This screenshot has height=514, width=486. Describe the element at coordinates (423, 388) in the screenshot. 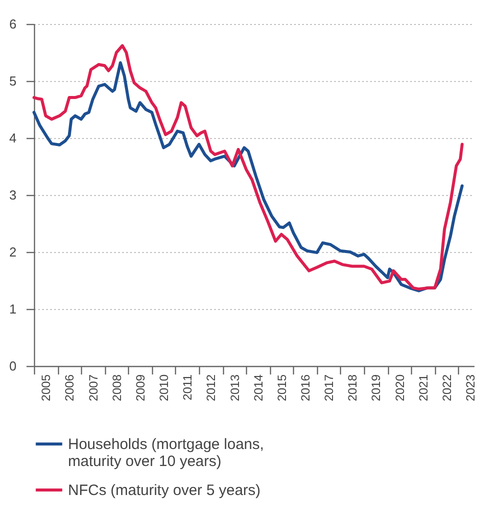

I see `x-tick-label: 2021` at that location.